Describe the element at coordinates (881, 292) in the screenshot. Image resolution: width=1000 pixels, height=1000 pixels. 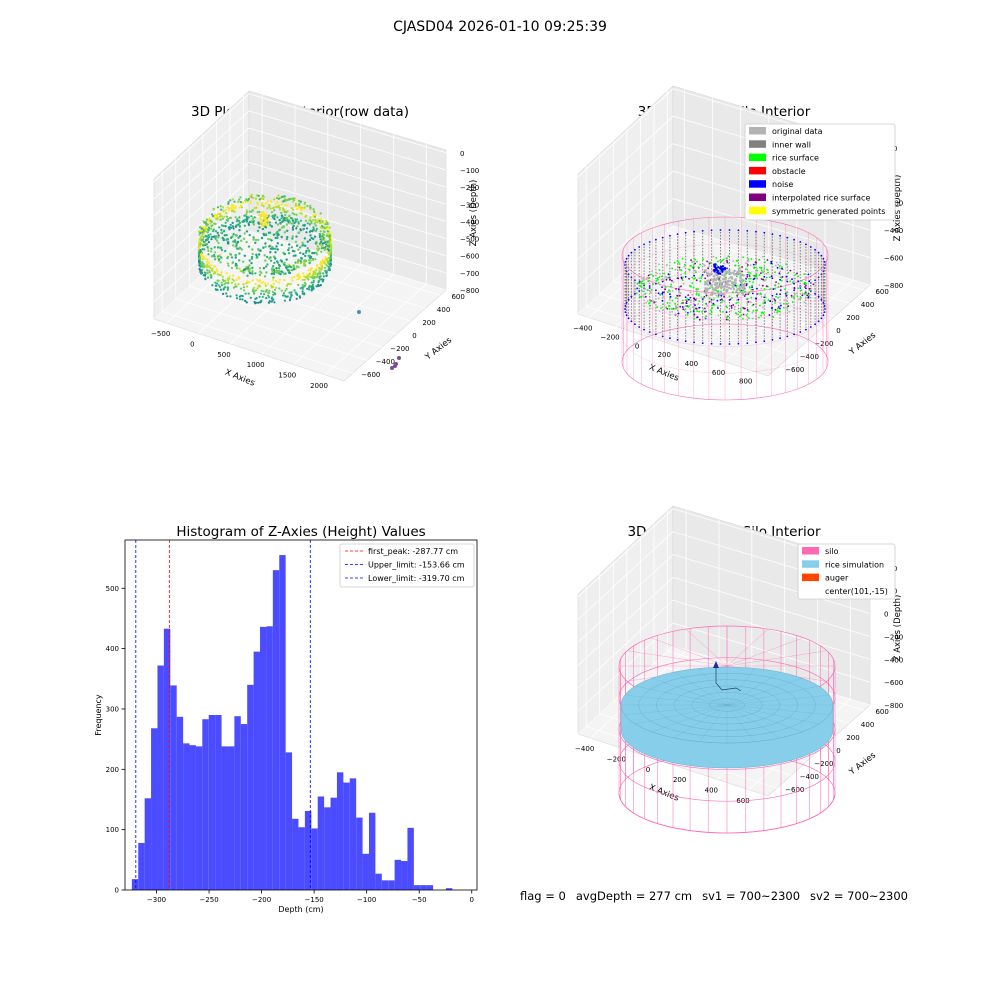
I see `y-tick-label: 600` at that location.